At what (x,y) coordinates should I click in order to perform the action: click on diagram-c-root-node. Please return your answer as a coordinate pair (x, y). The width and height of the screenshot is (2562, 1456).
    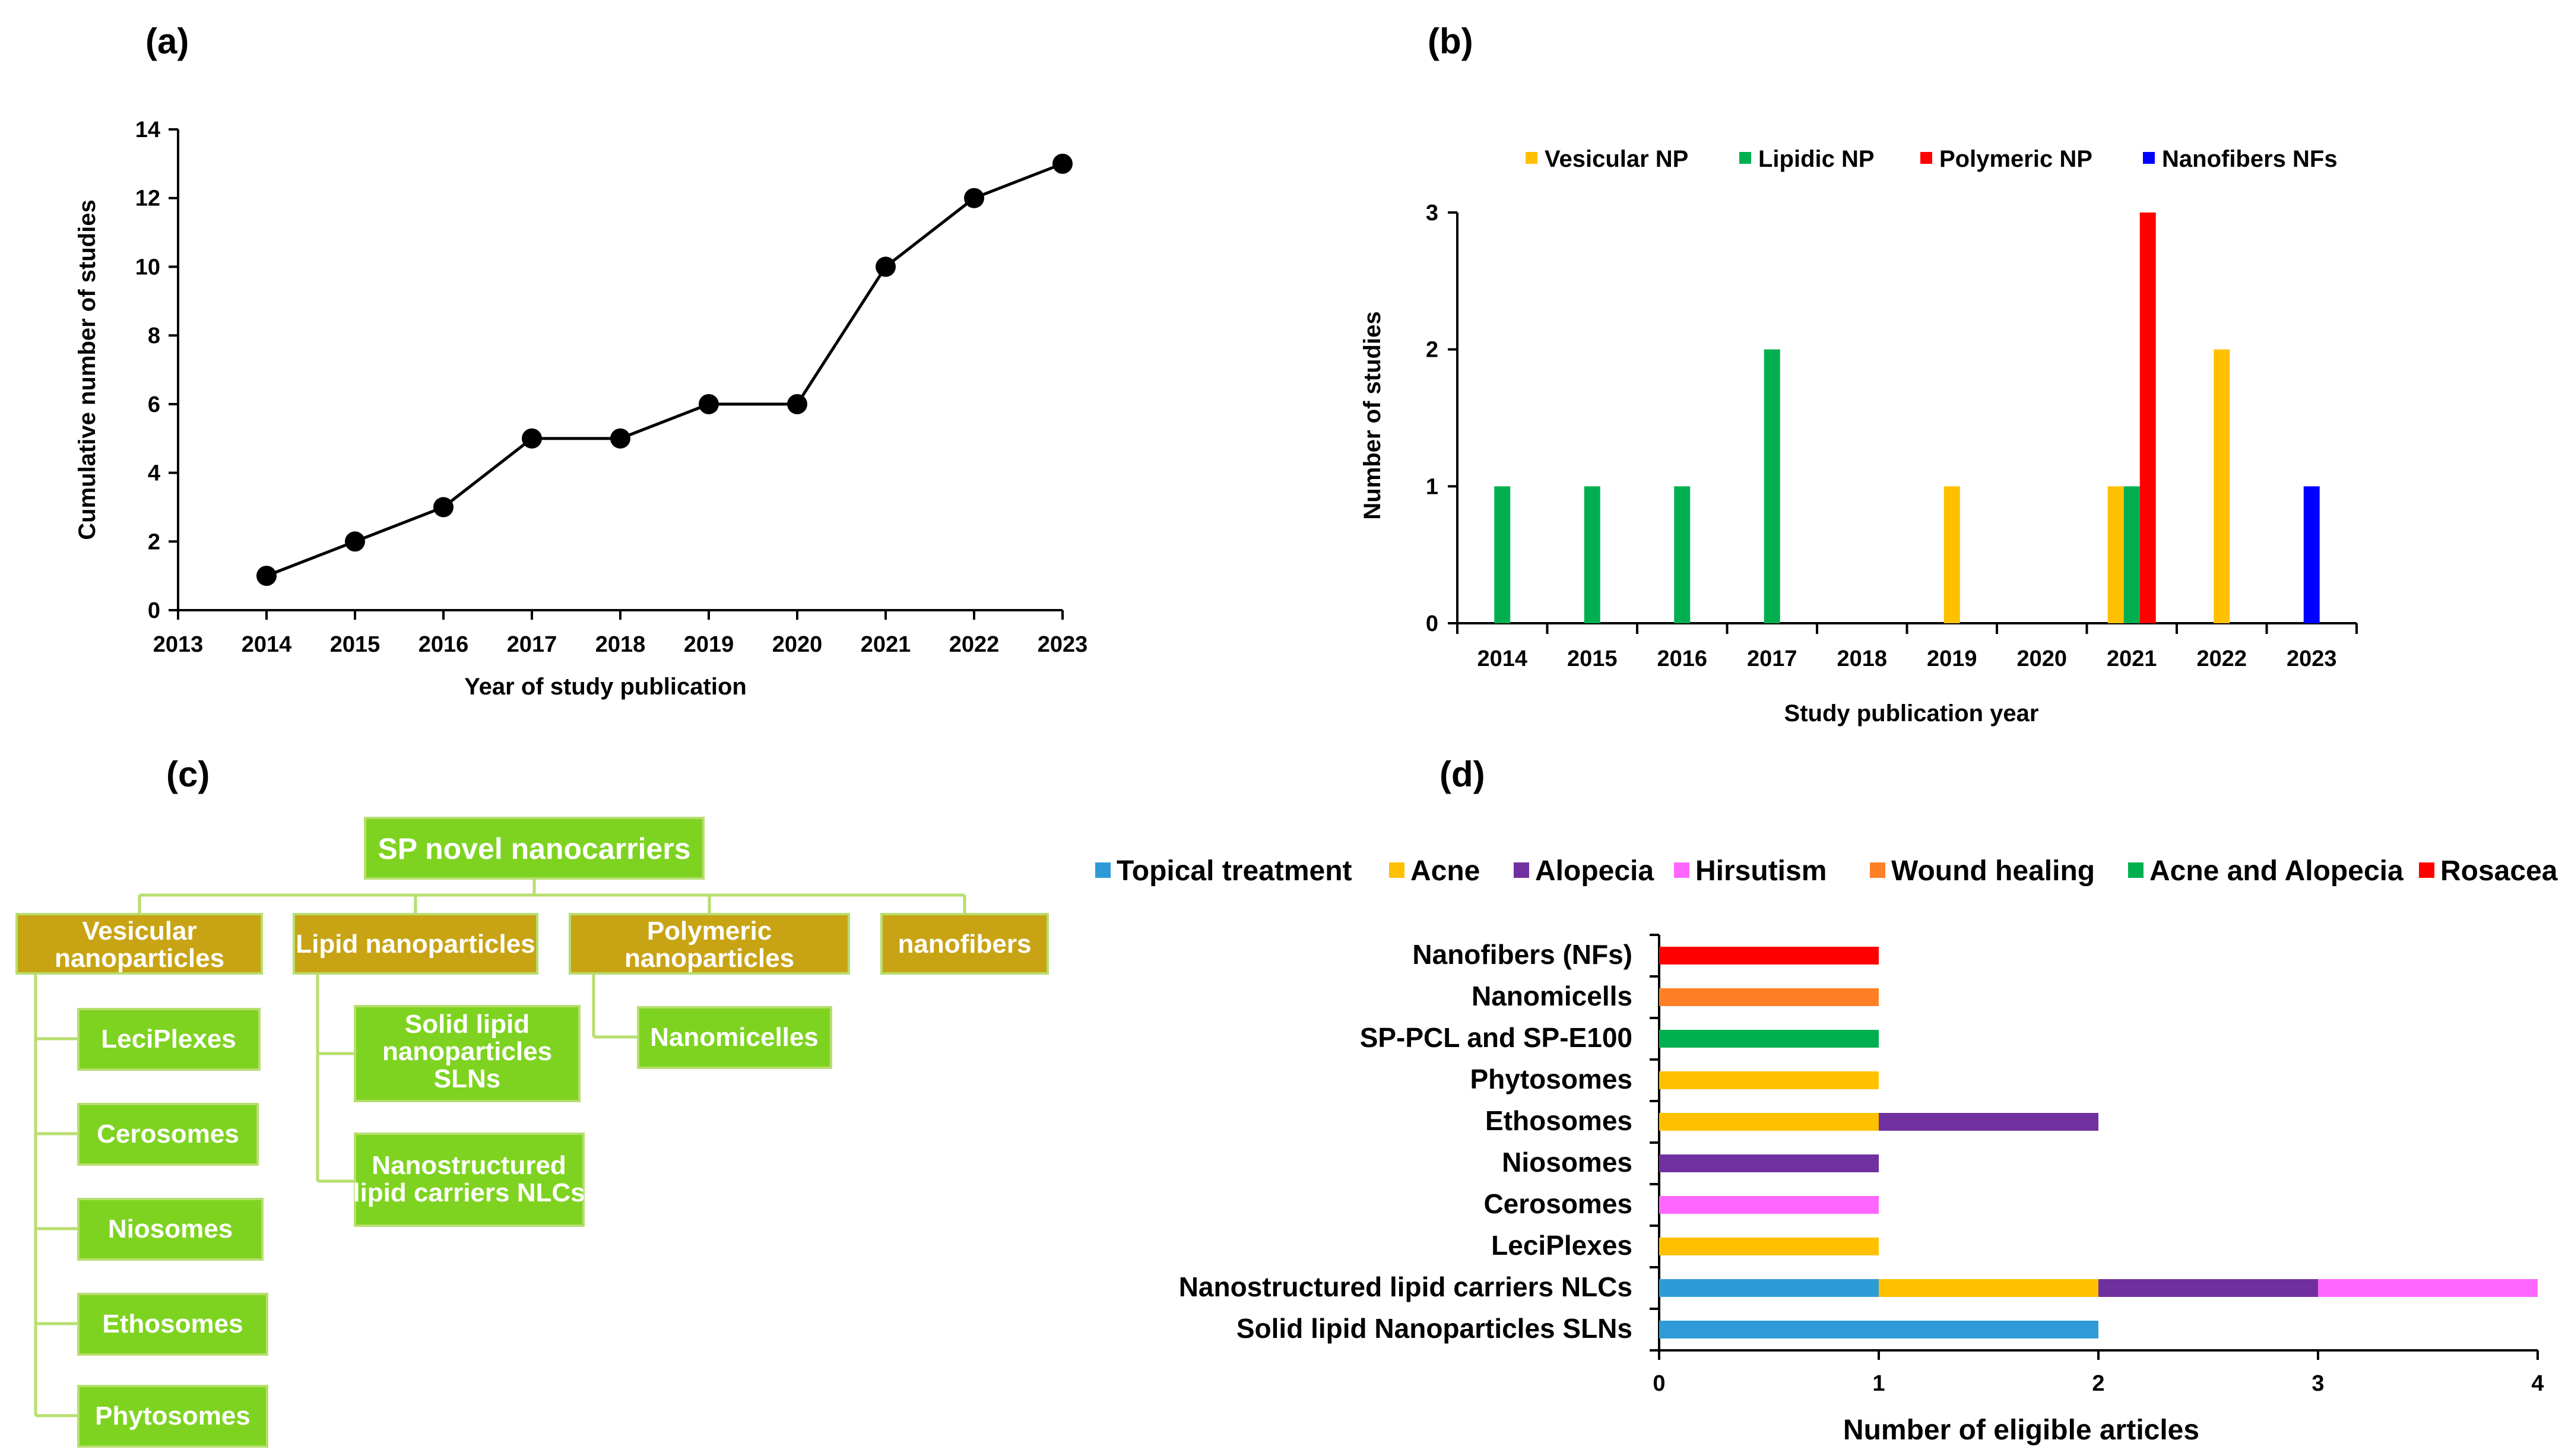
    Looking at the image, I should click on (534, 848).